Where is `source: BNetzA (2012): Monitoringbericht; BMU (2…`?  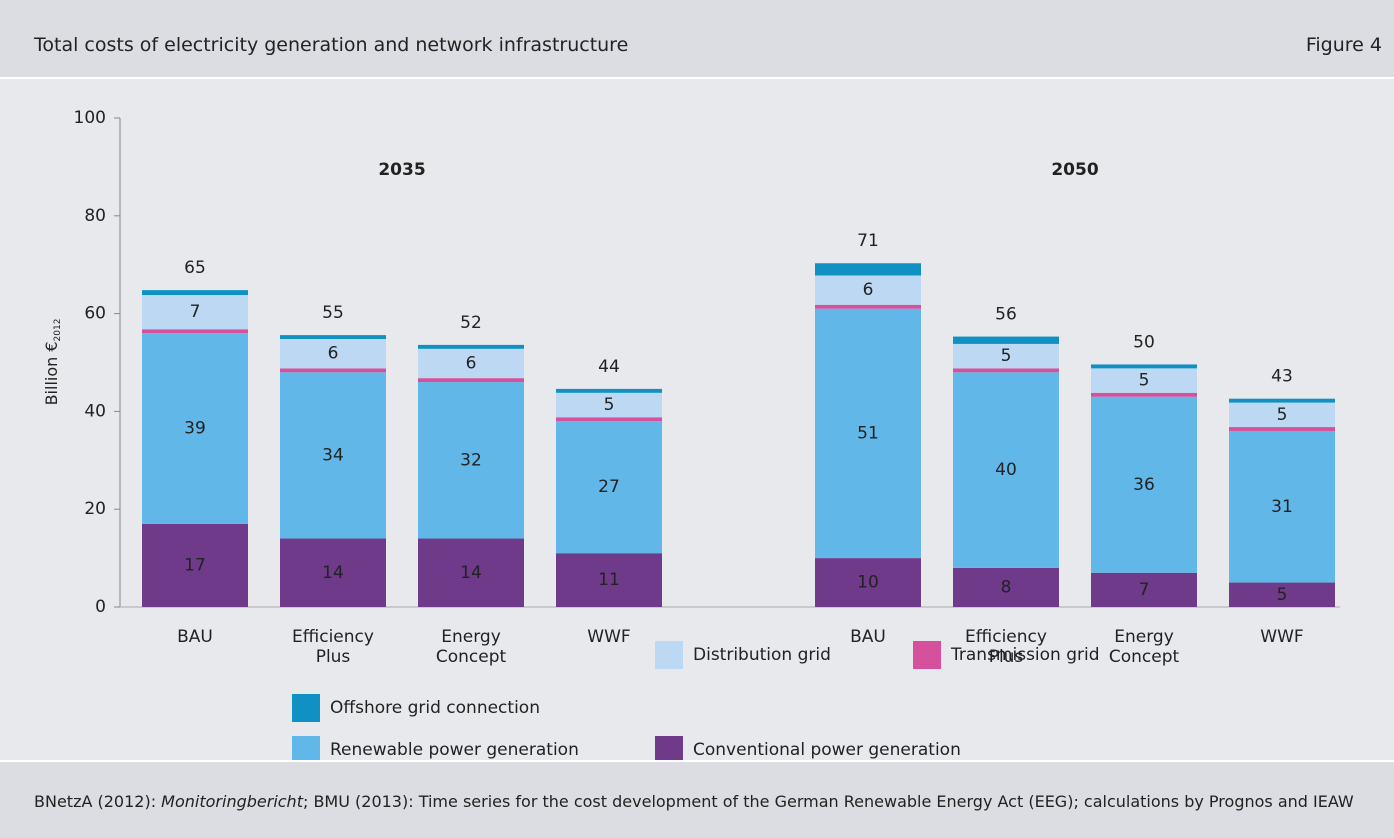 source: BNetzA (2012): Monitoringbericht; BMU (2… is located at coordinates (694, 801).